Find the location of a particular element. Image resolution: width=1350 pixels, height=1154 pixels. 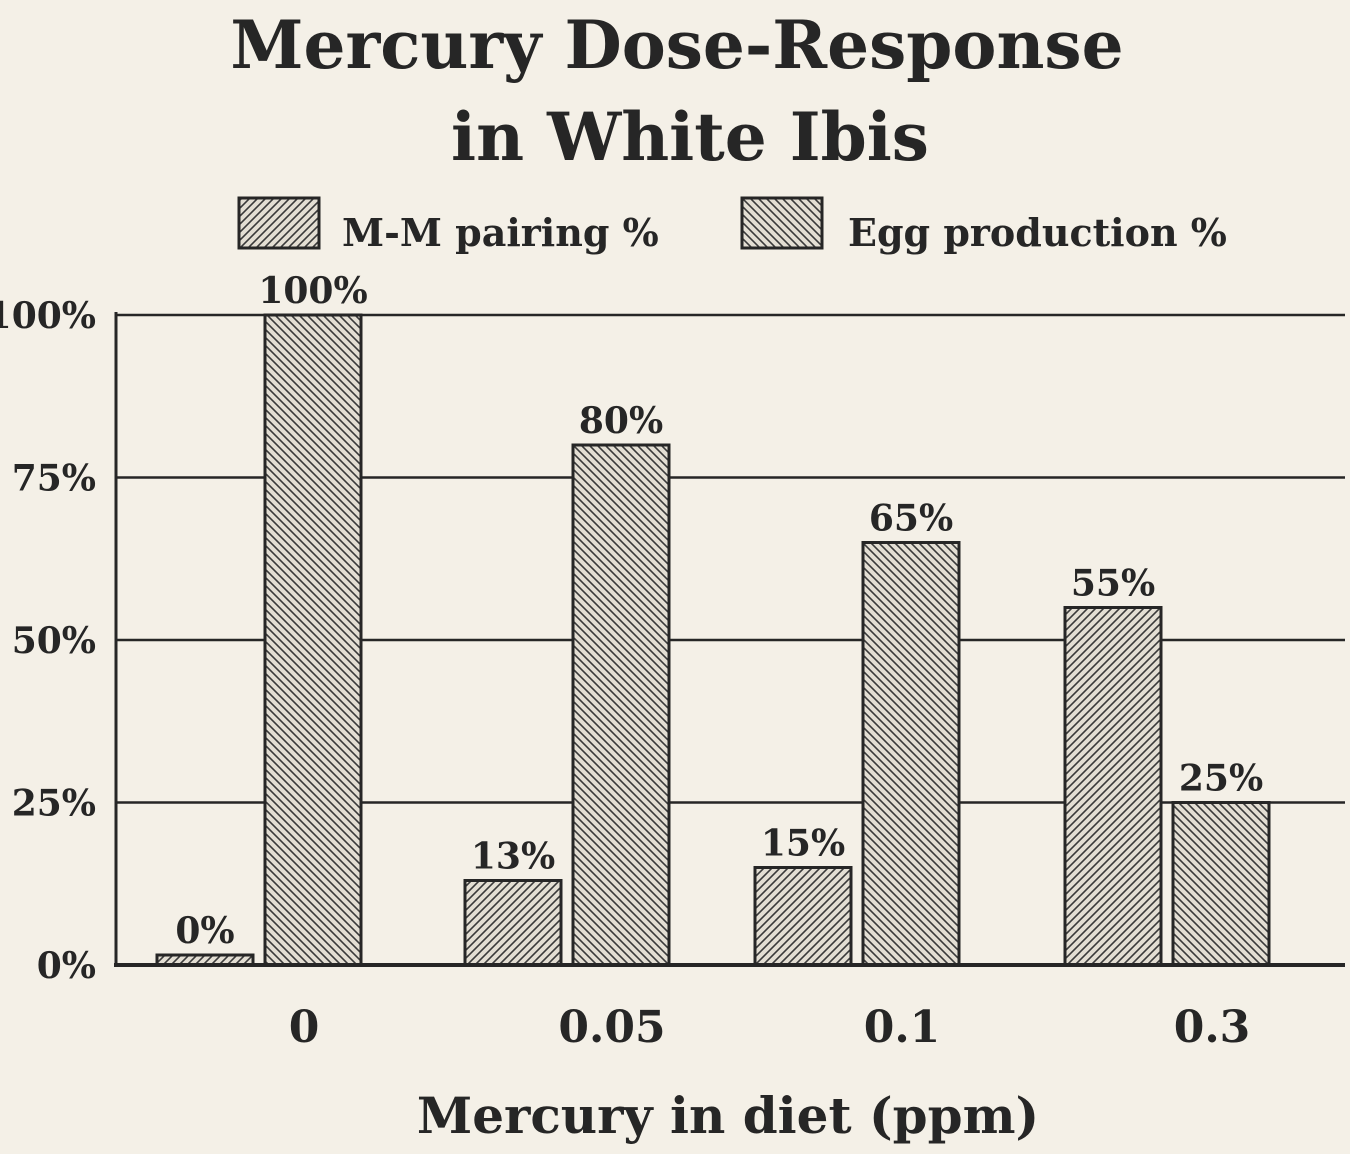

bar-egg-production-0.3 is located at coordinates (1221, 884).